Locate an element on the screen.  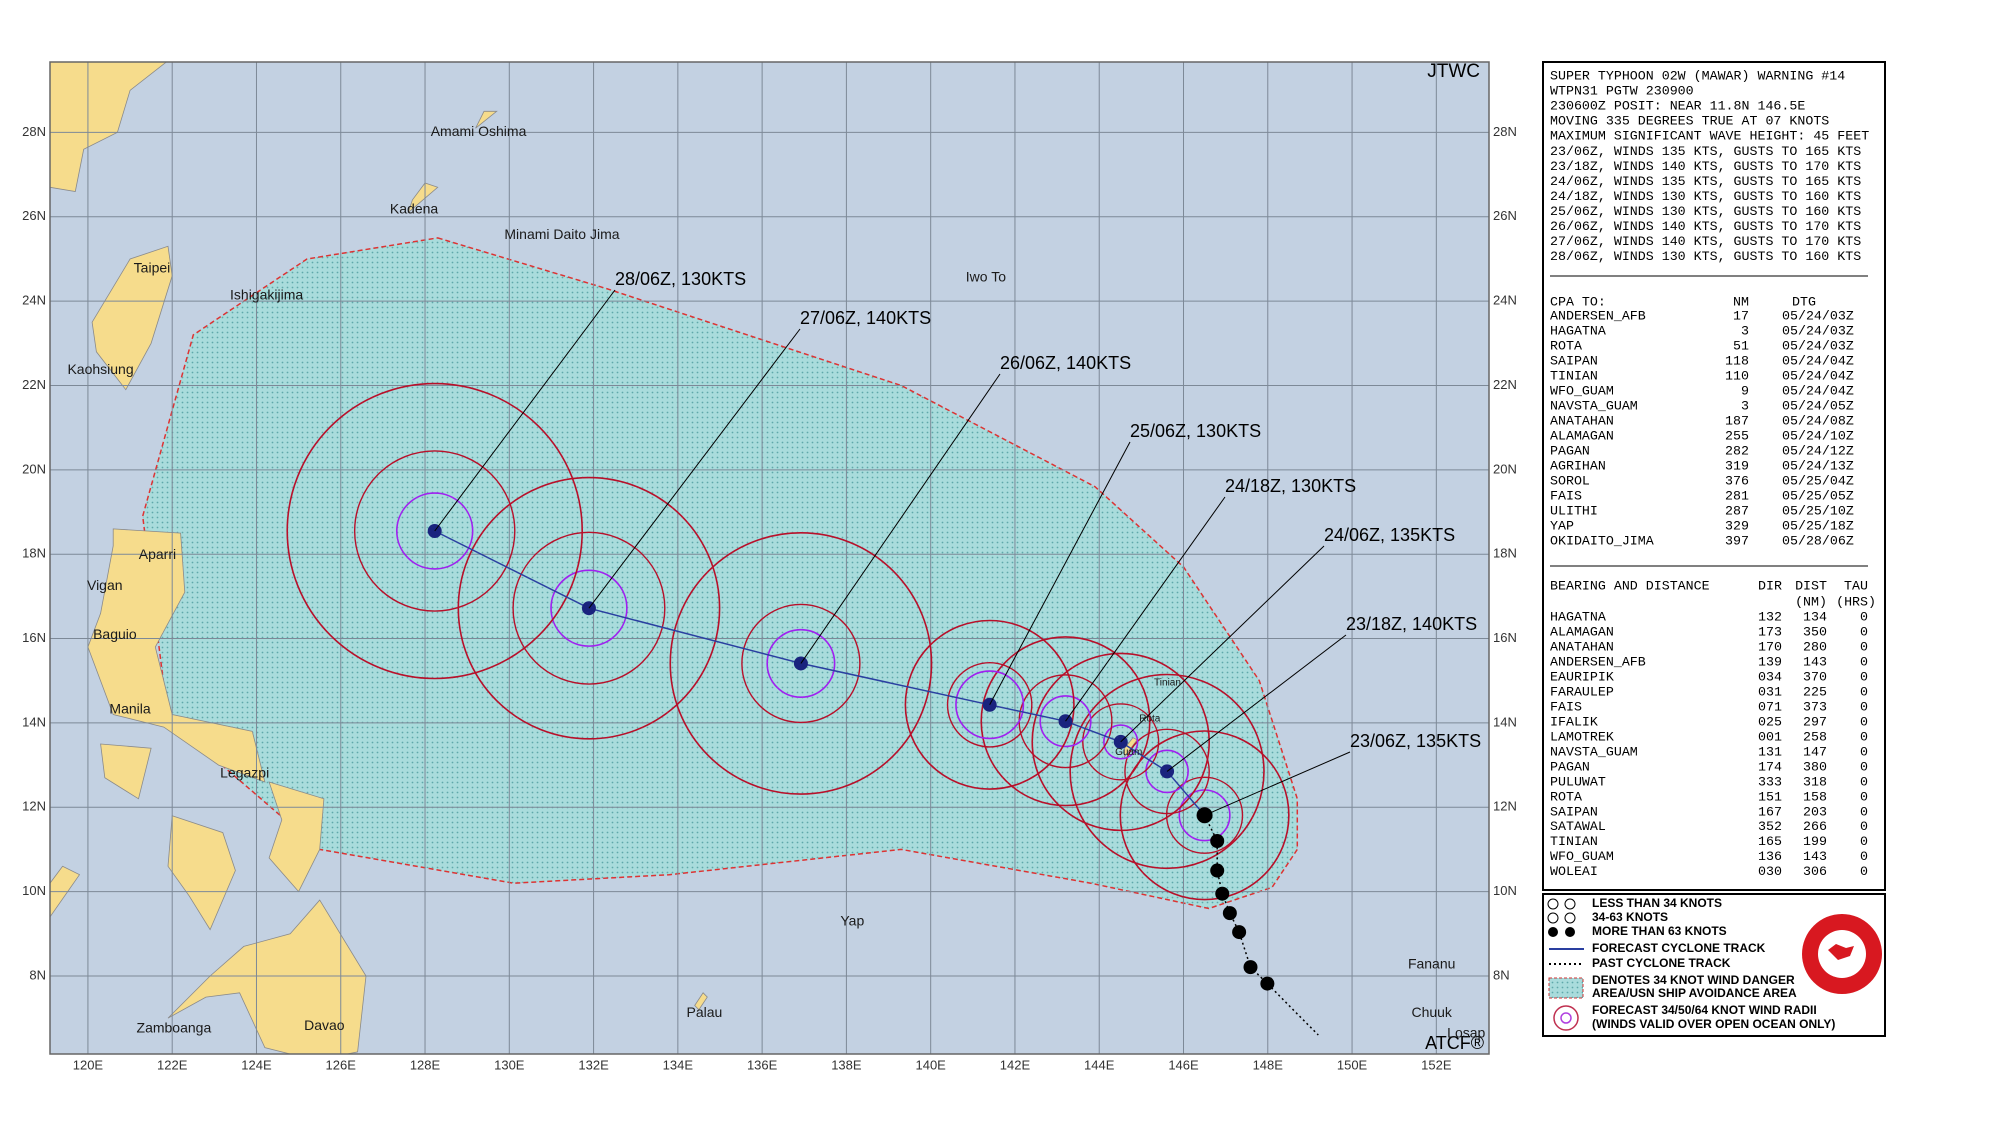
place-label: Losap is located at coordinates (1466, 1032).